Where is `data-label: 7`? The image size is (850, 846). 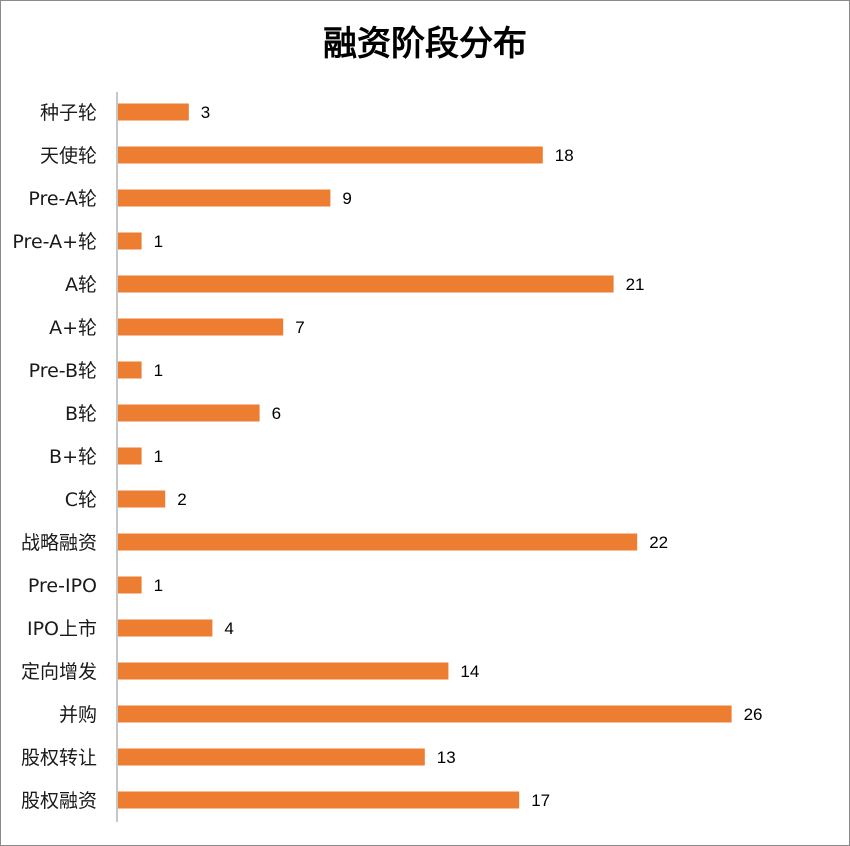
data-label: 7 is located at coordinates (299, 327).